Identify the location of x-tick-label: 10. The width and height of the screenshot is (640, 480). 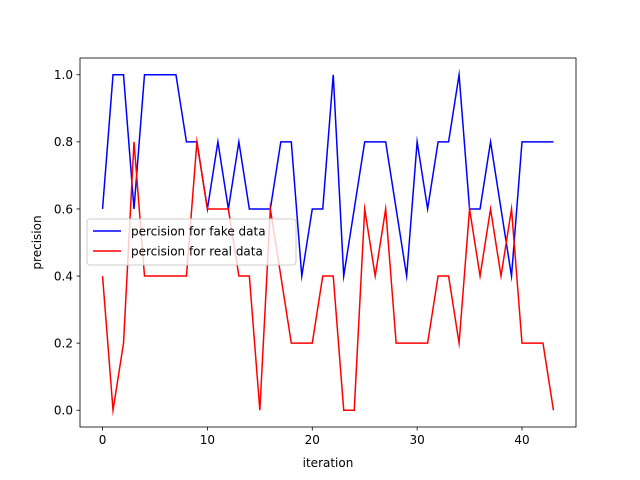
(207, 440).